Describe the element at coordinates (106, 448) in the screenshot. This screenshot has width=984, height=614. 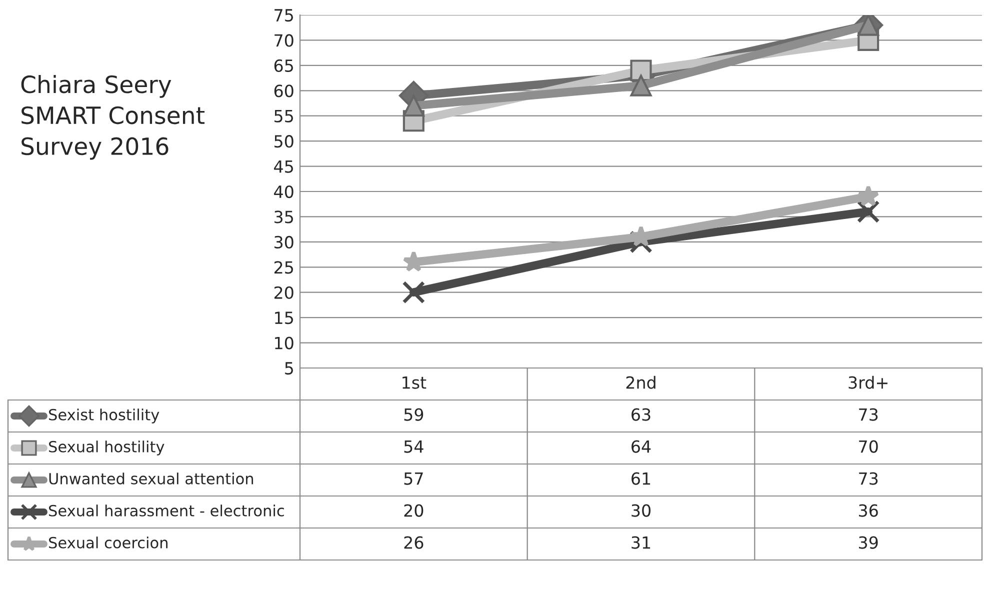
I see `legend-label: Sexual hostility` at that location.